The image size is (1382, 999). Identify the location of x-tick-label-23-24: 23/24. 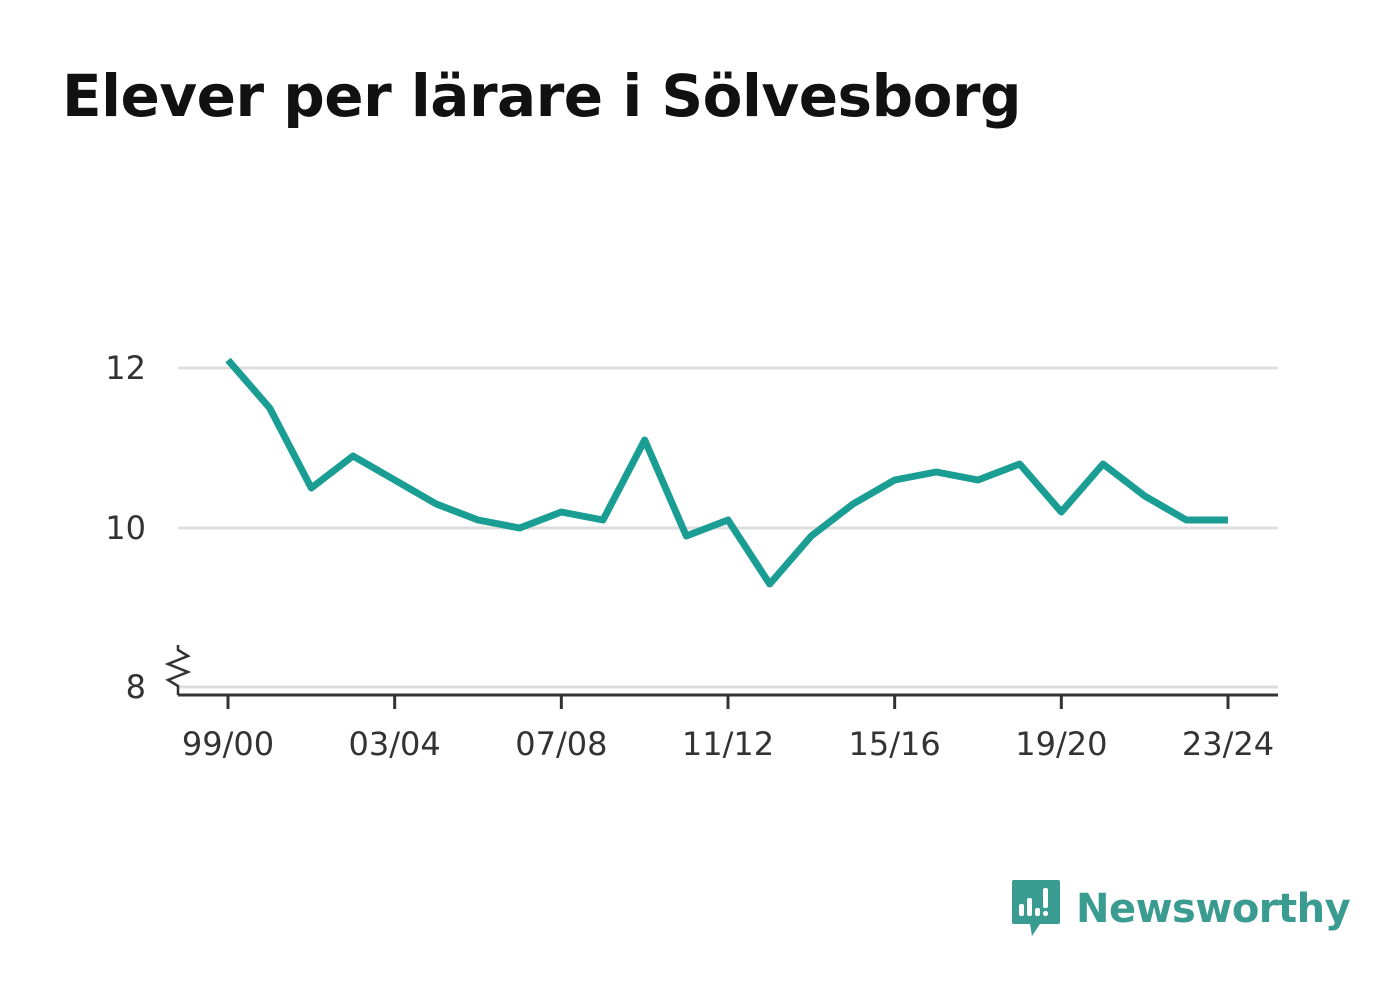
(1228, 744).